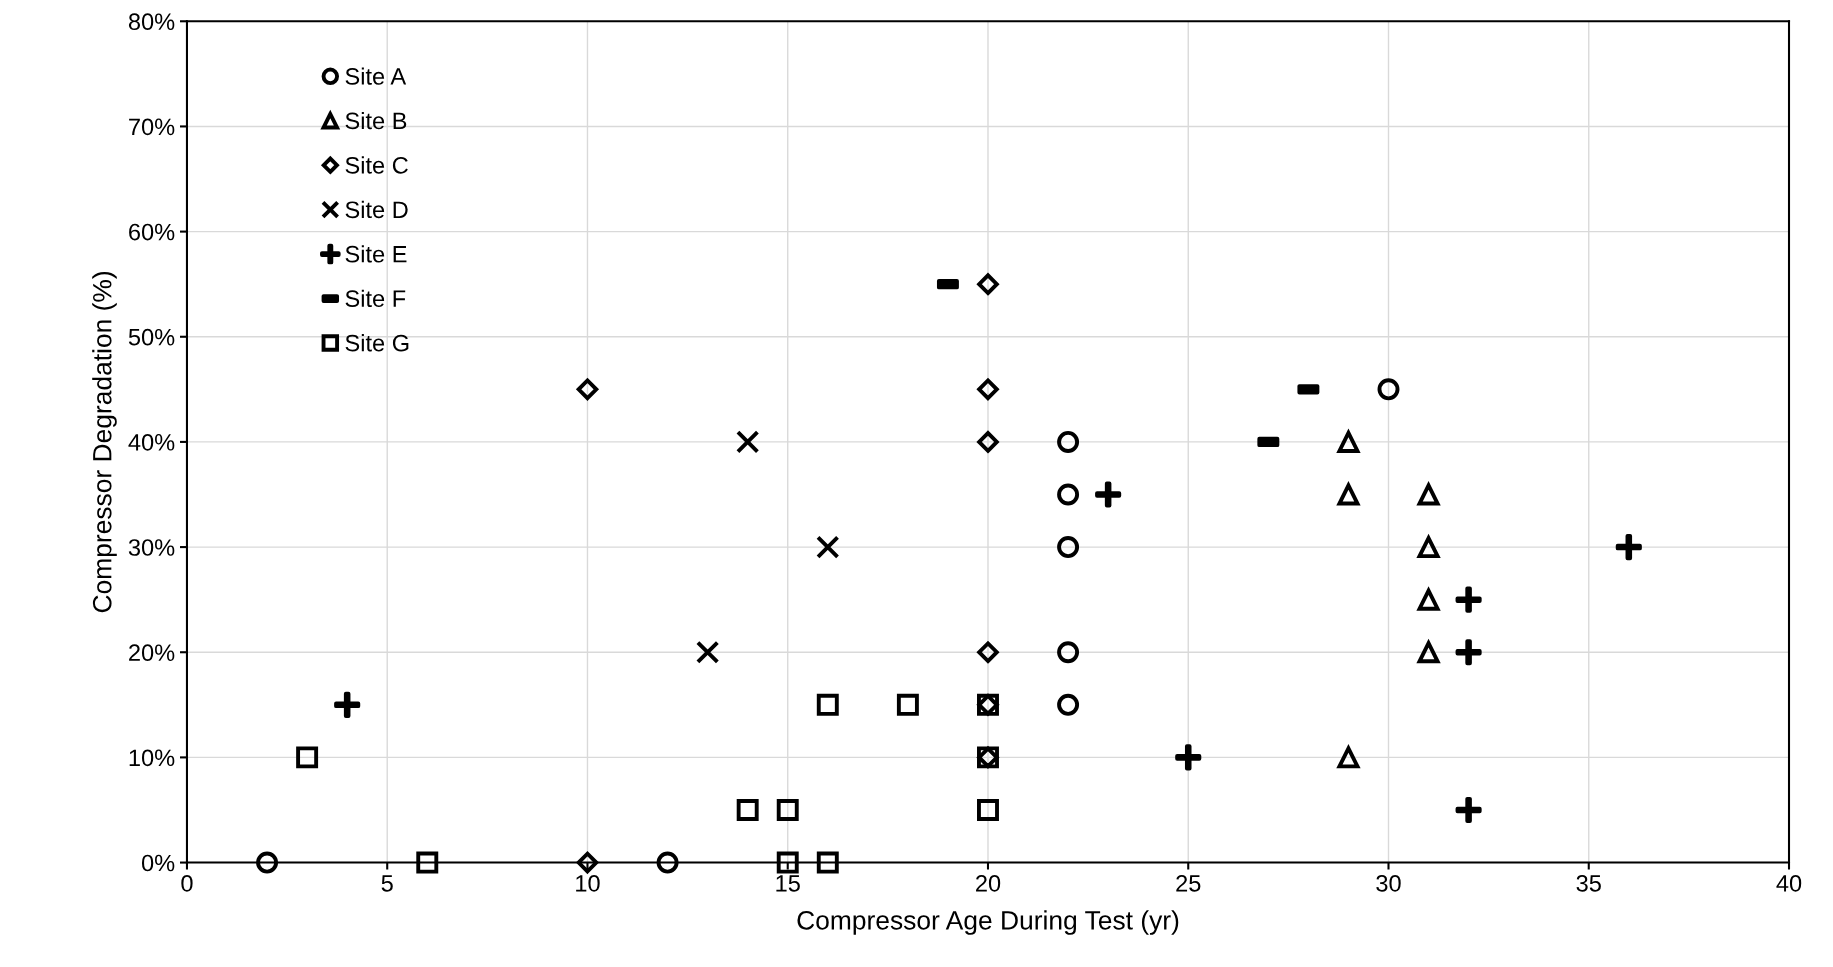 This screenshot has height=967, width=1833. I want to click on y-tick-label: 50%, so click(151, 337).